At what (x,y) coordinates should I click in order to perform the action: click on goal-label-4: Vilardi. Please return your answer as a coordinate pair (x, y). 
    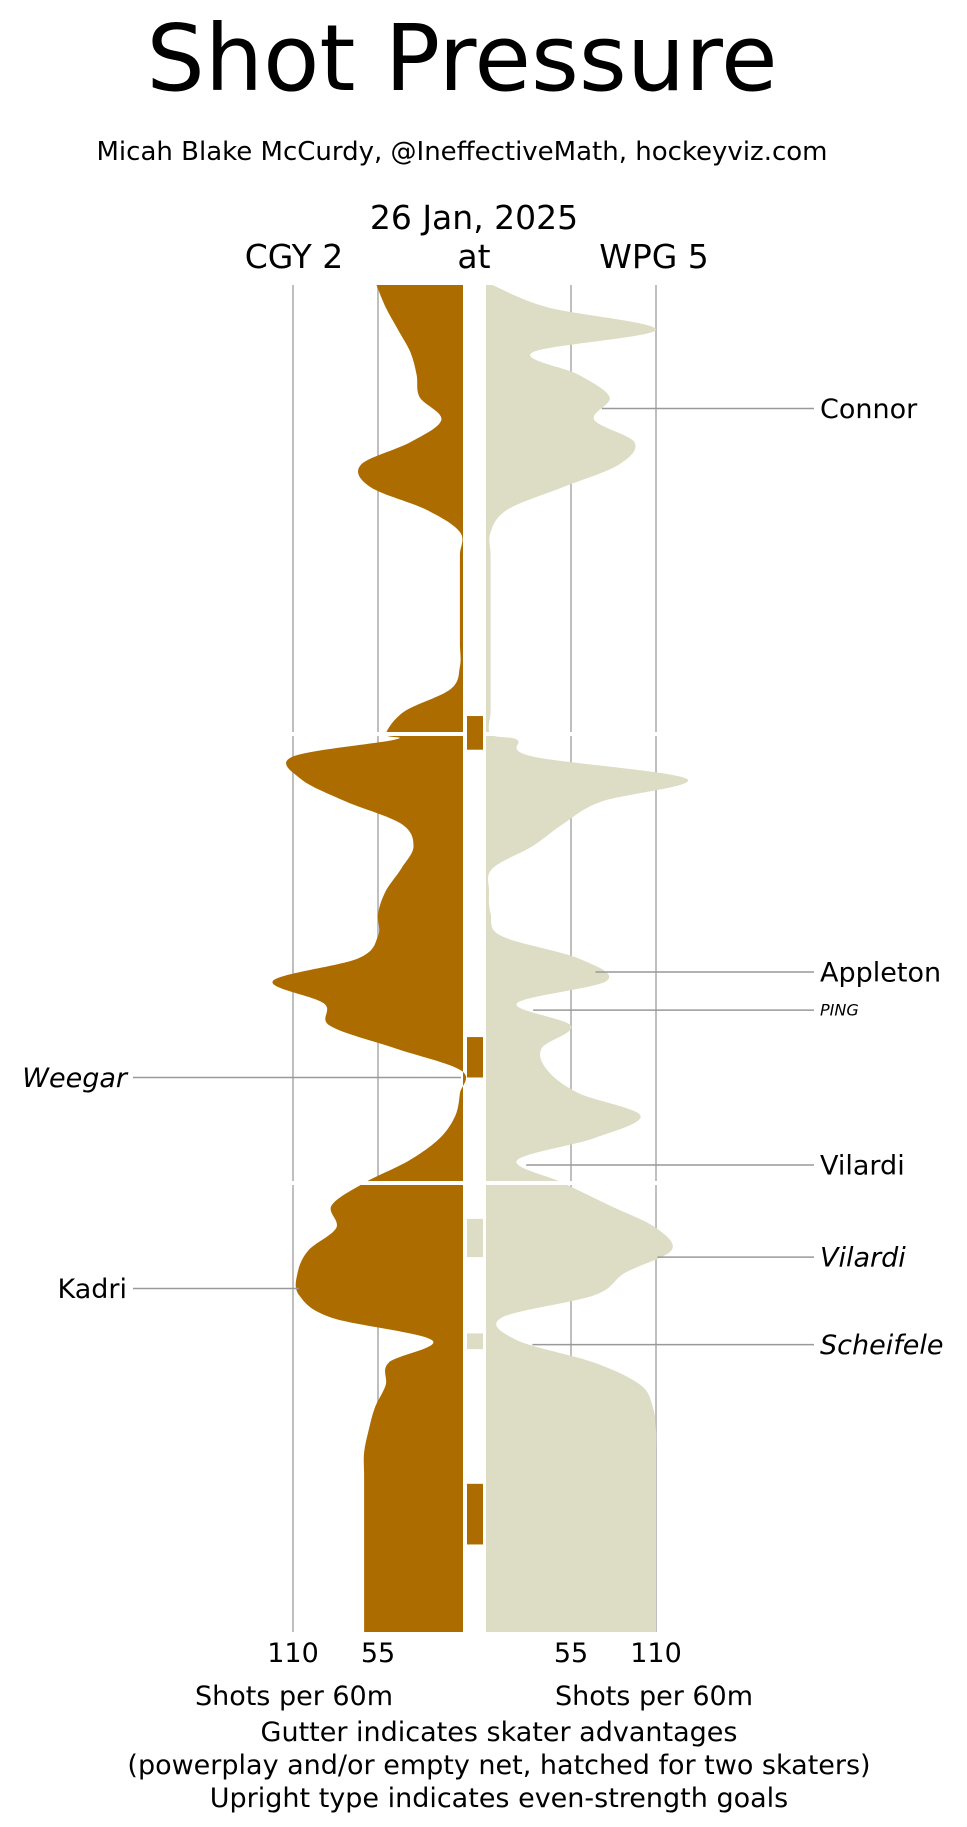
    Looking at the image, I should click on (862, 1165).